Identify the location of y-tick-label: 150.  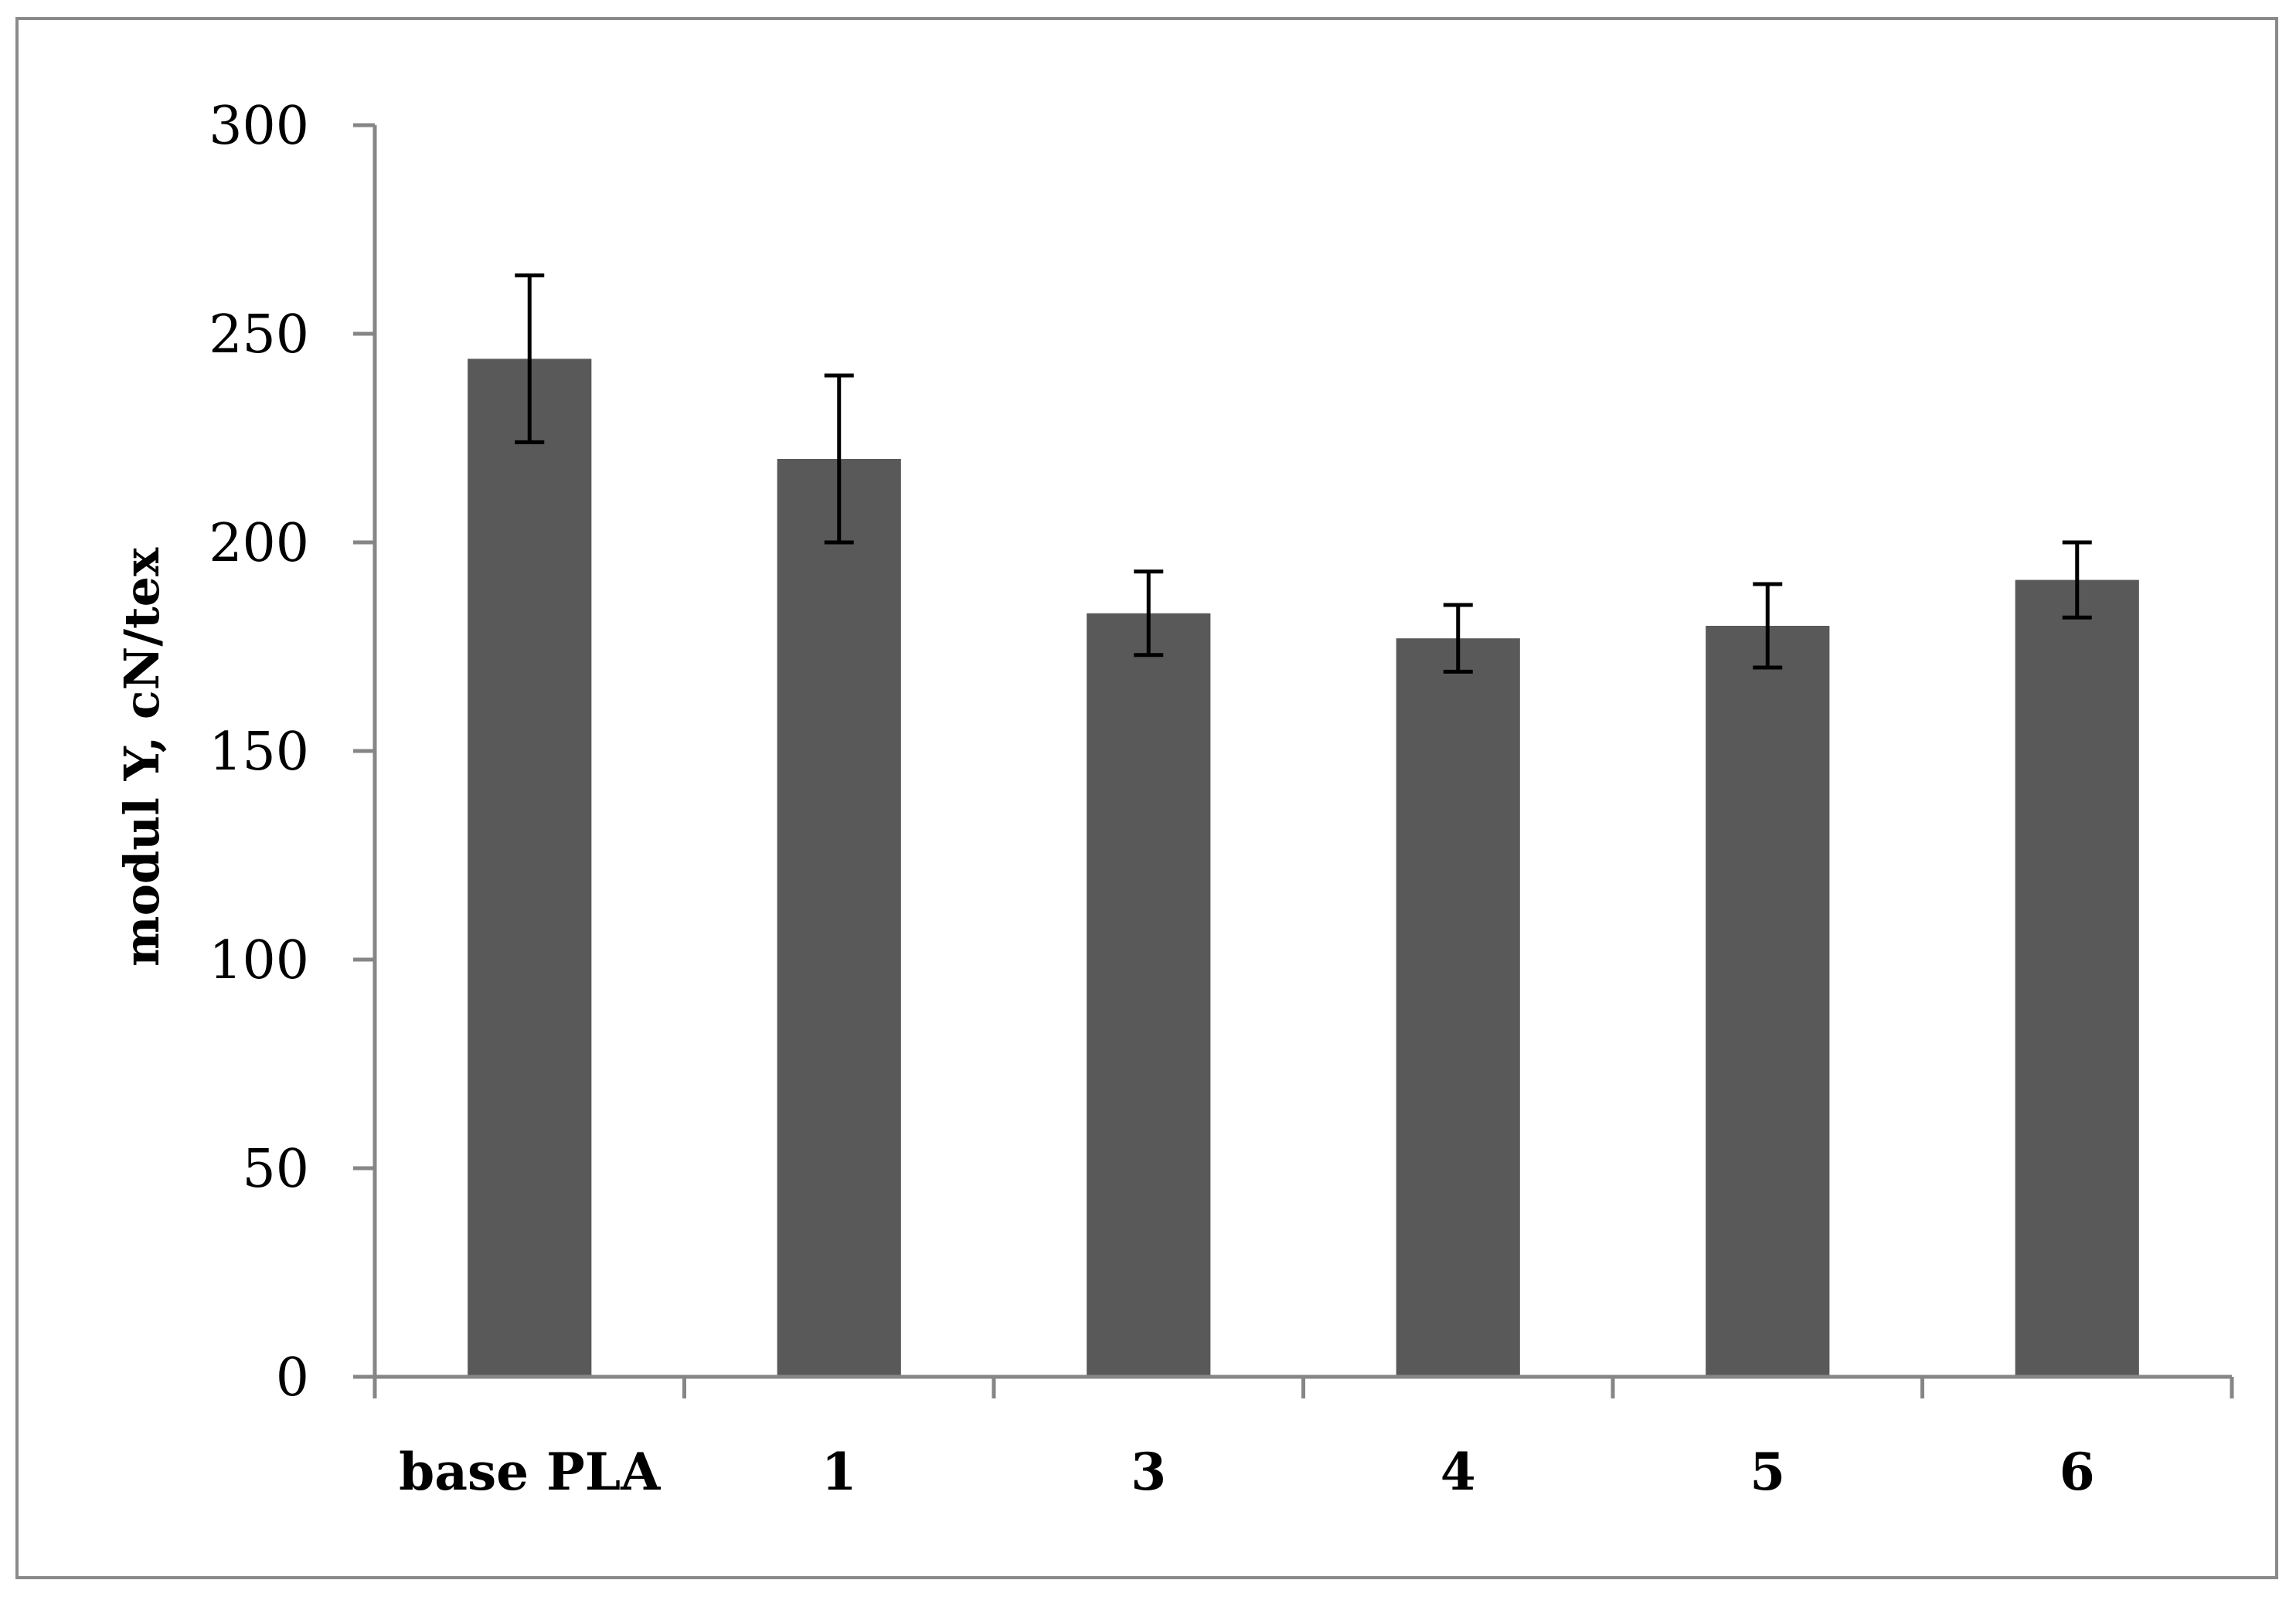
(259, 753).